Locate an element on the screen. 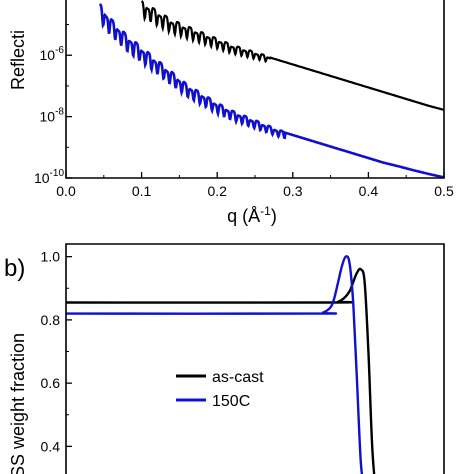 The image size is (474, 474). x-tick-label: 0.4 is located at coordinates (369, 191).